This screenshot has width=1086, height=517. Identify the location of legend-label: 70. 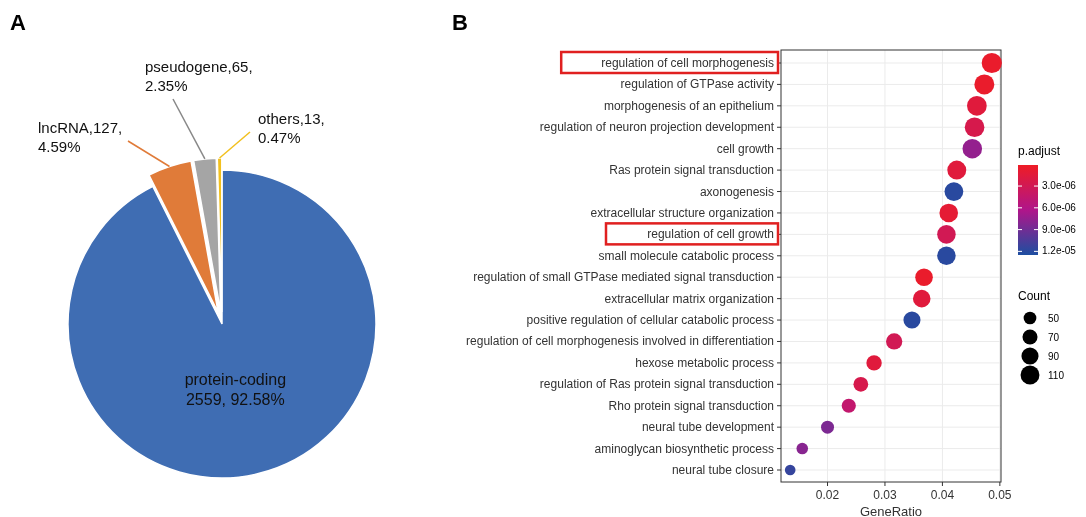
(1054, 337).